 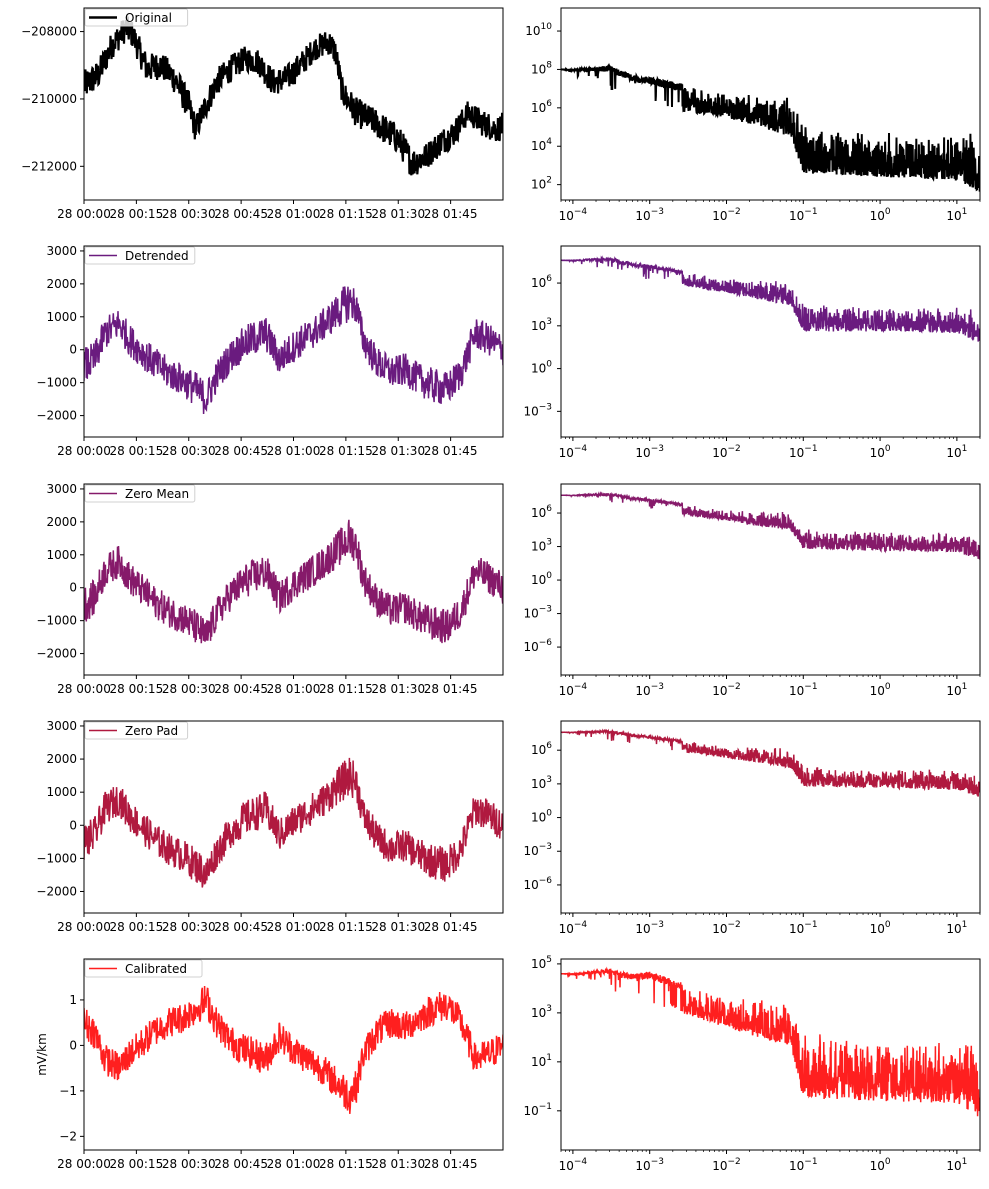 What do you see at coordinates (398, 927) in the screenshot?
I see `x-tick-label: 28 01:30` at bounding box center [398, 927].